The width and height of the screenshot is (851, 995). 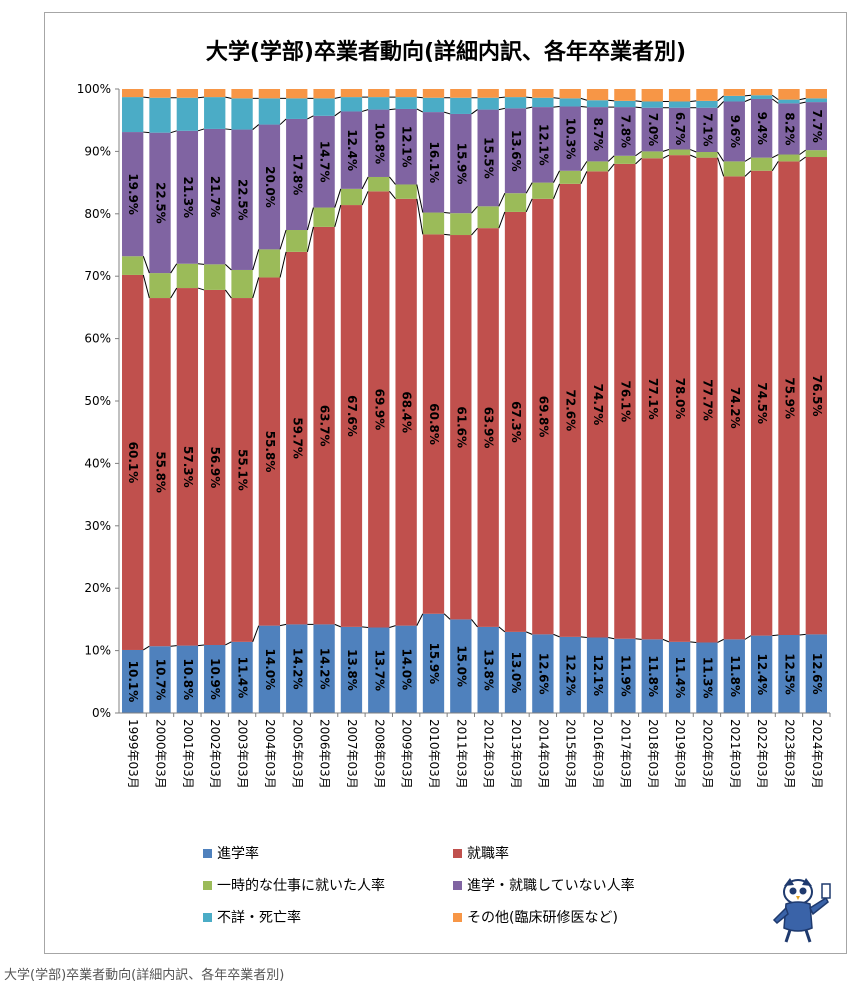 I want to click on data-label: 11.9%, so click(x=625, y=676).